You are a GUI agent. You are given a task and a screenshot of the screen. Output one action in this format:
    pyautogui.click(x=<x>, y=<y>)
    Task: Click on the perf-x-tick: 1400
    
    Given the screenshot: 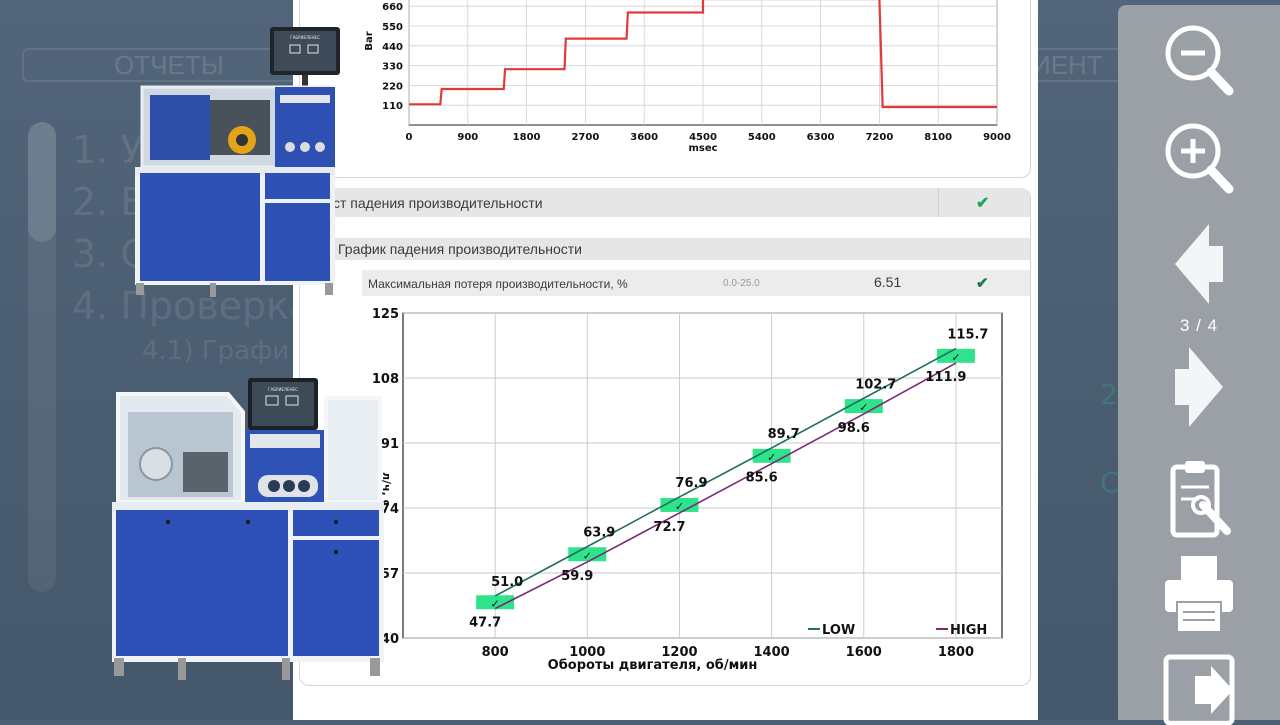 What is the action you would take?
    pyautogui.click(x=772, y=652)
    